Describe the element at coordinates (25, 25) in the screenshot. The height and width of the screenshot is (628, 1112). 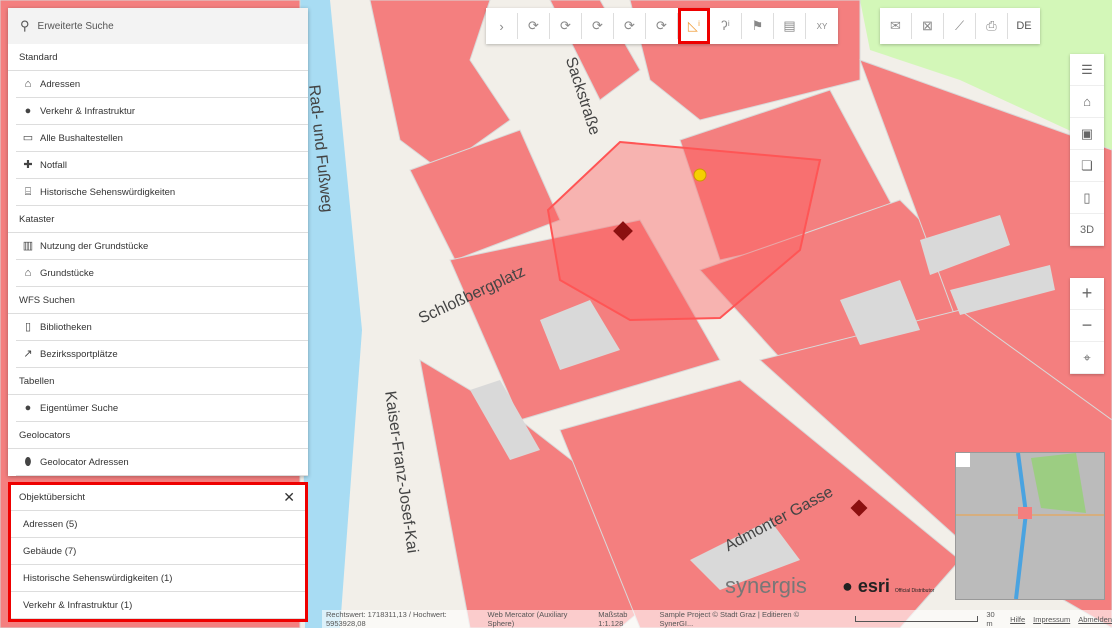
I see `search-icon: ⚲` at that location.